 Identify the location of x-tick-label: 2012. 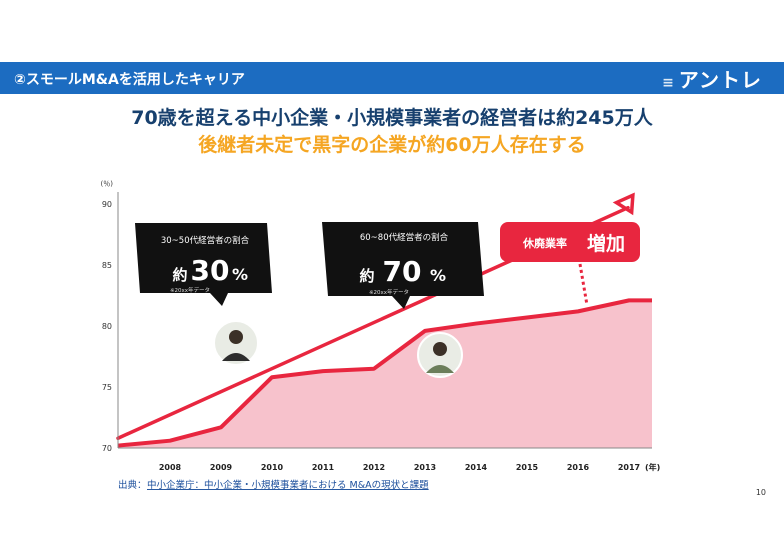
(374, 467).